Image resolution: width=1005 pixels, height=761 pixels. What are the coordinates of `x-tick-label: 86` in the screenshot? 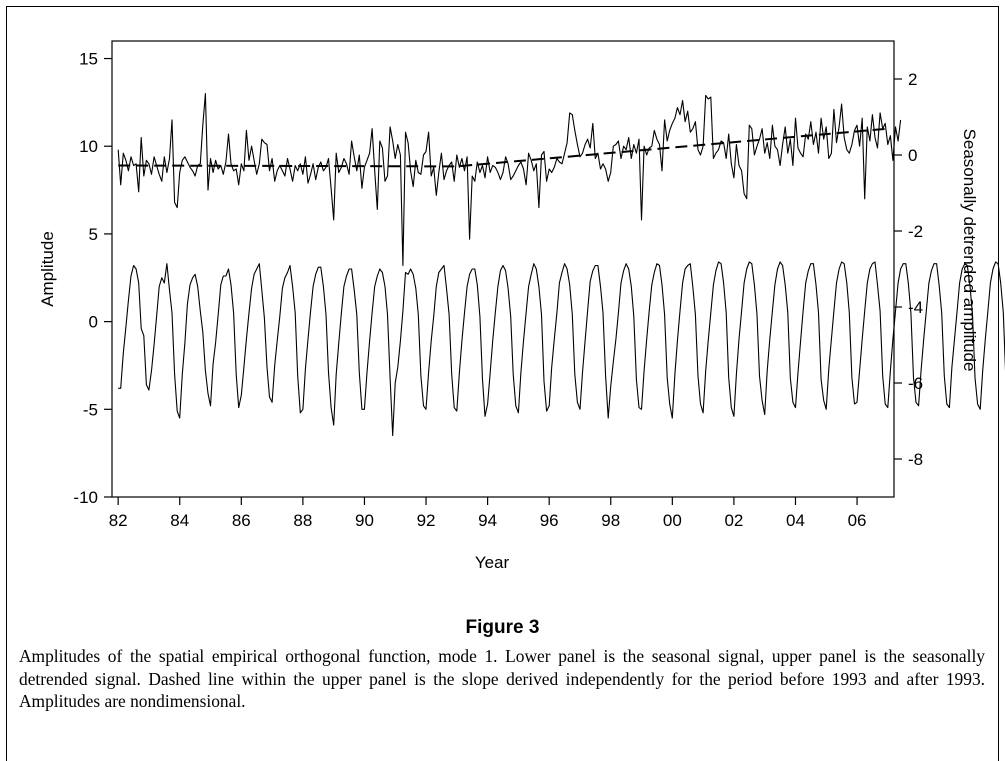 It's located at (241, 520).